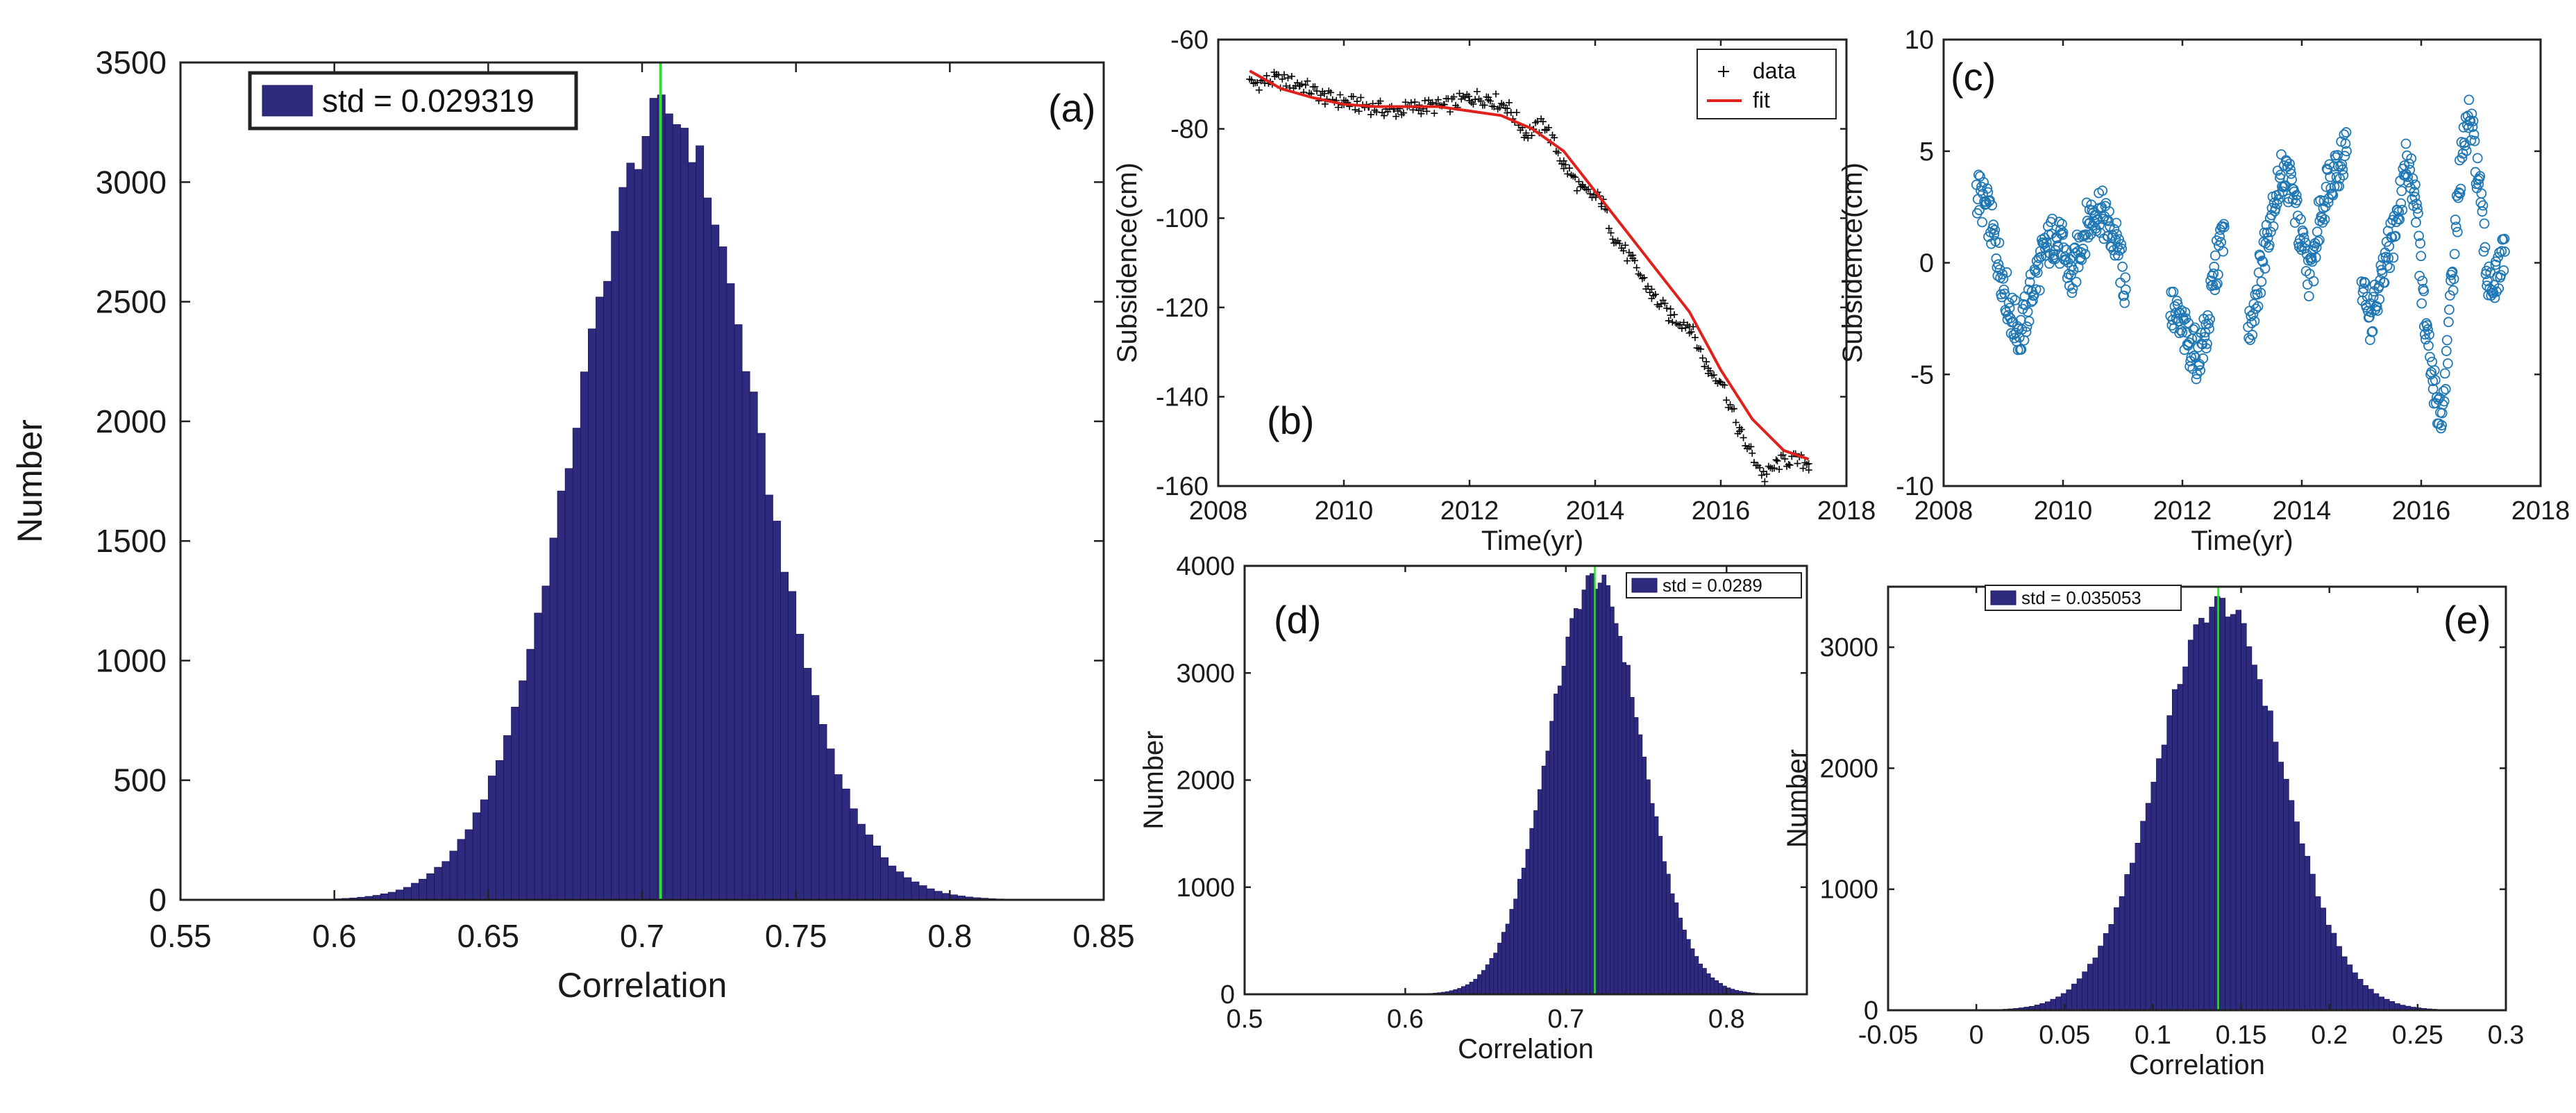  What do you see at coordinates (1529, 265) in the screenshot?
I see `fit-line` at bounding box center [1529, 265].